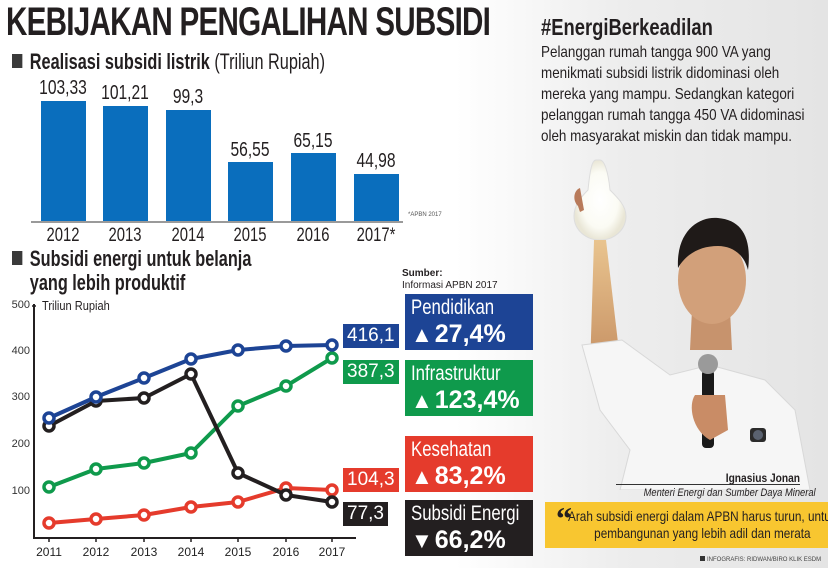 The image size is (828, 568). I want to click on bar-2017, so click(376, 197).